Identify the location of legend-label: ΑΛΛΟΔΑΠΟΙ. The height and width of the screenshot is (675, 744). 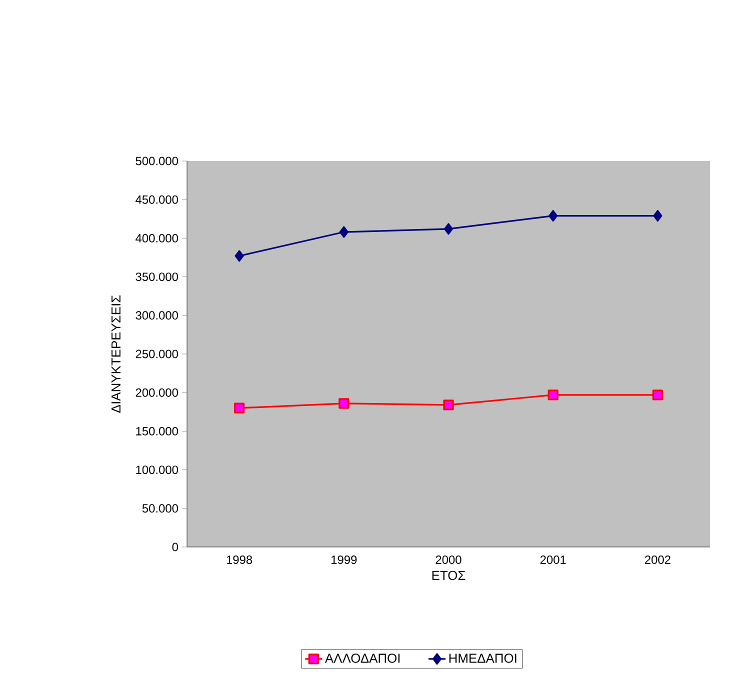
(362, 658).